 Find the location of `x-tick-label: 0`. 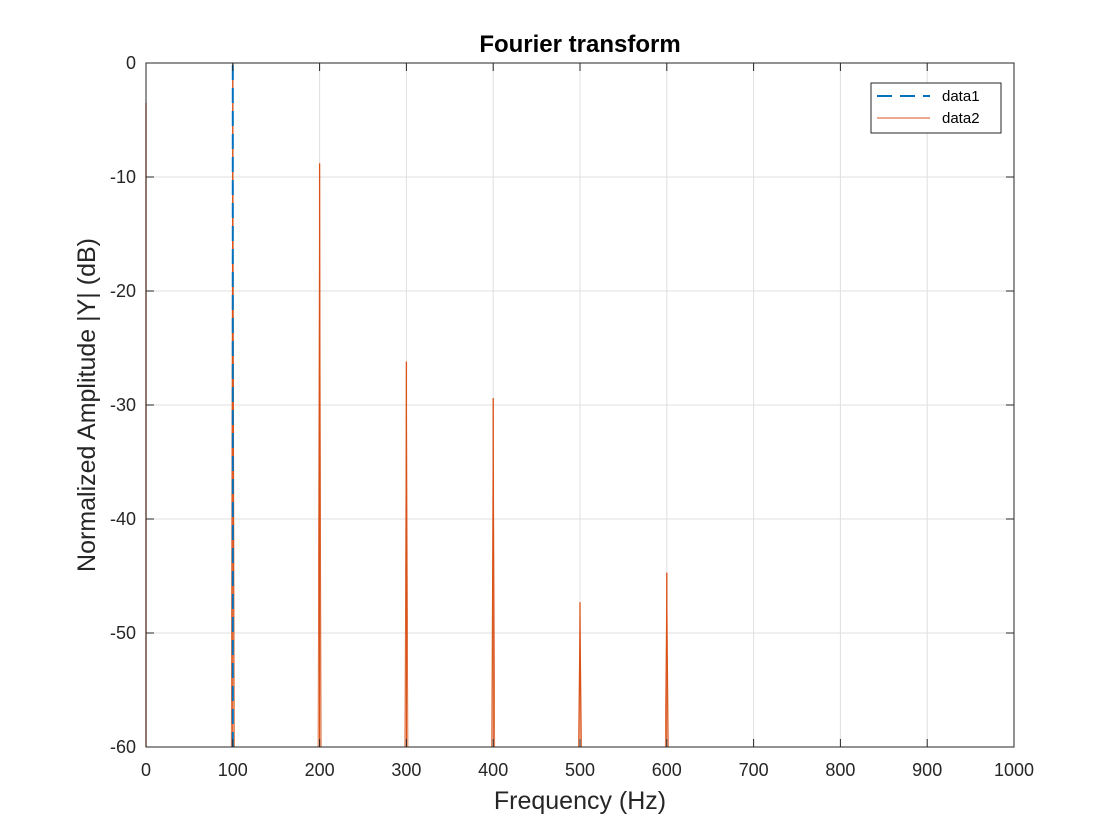

x-tick-label: 0 is located at coordinates (146, 770).